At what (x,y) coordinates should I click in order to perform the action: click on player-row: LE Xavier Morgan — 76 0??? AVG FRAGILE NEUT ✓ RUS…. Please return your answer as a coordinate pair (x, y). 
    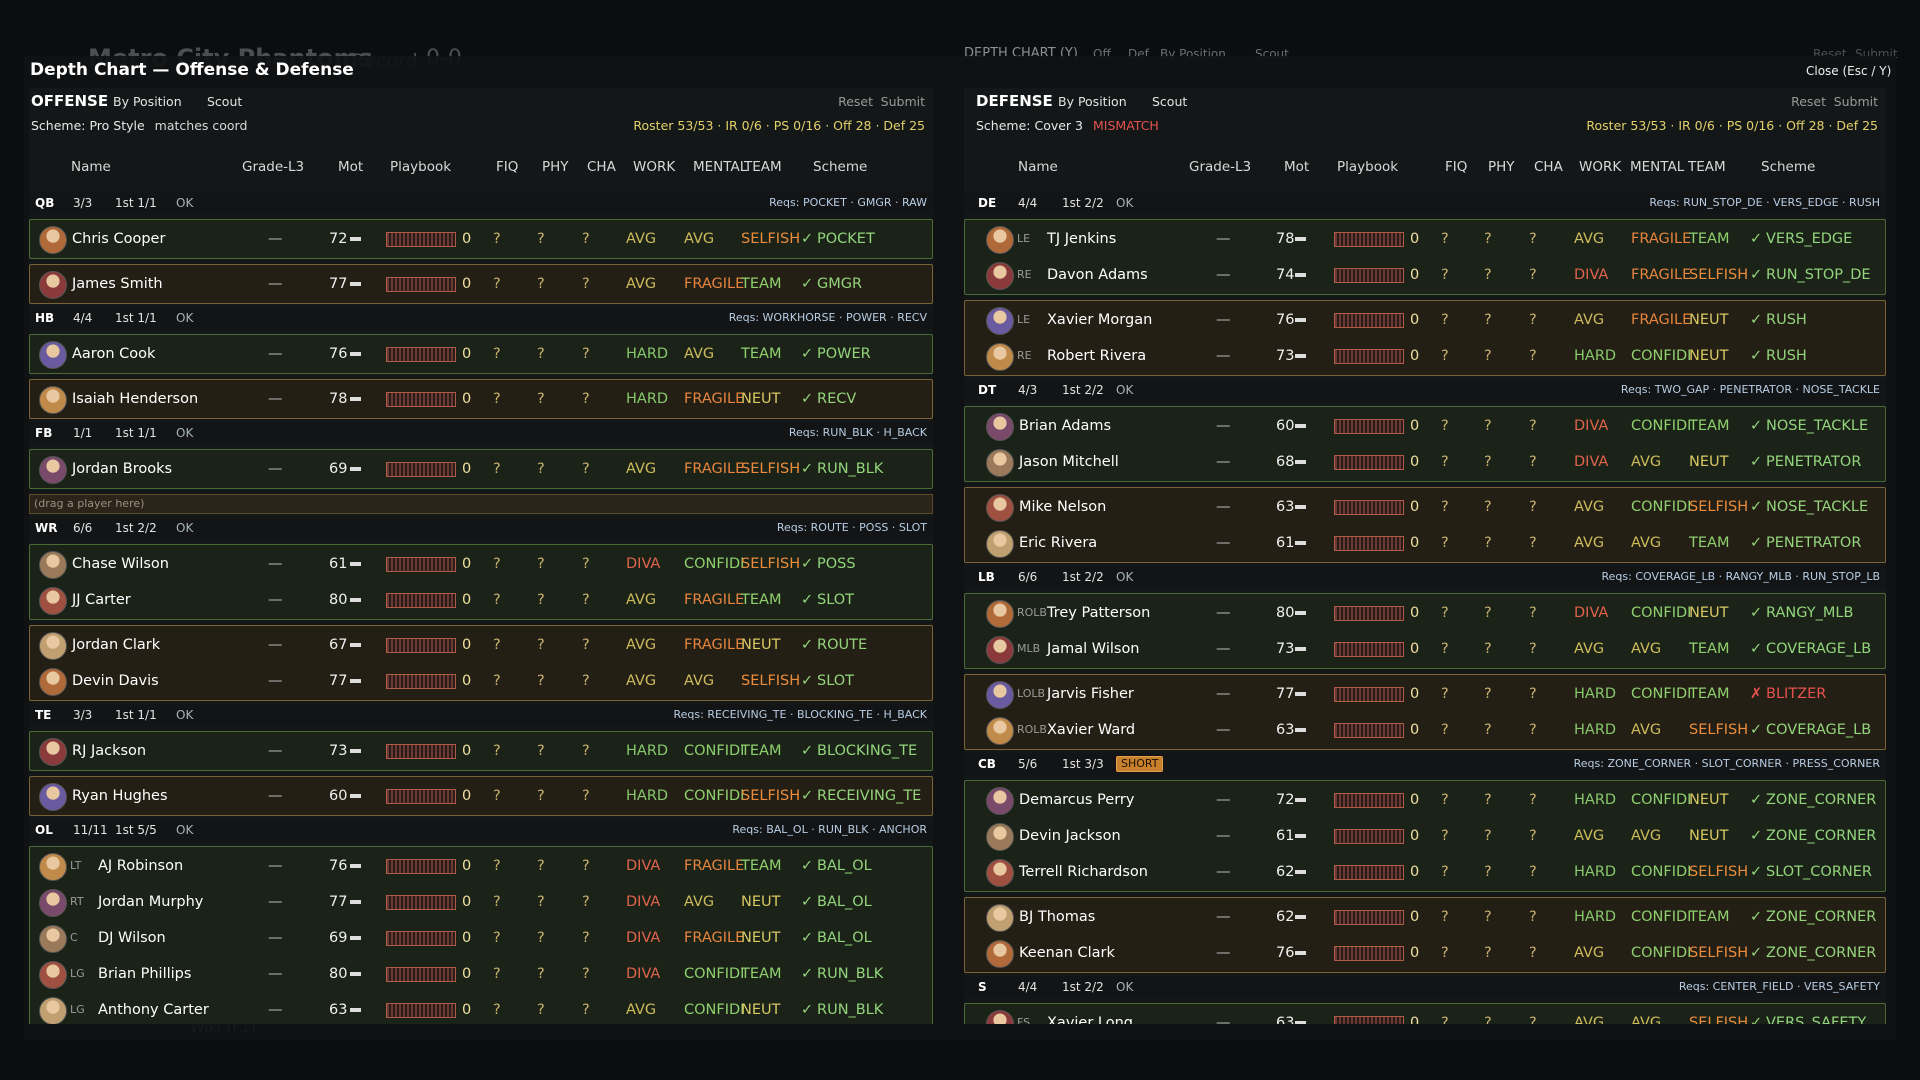
    Looking at the image, I should click on (1425, 320).